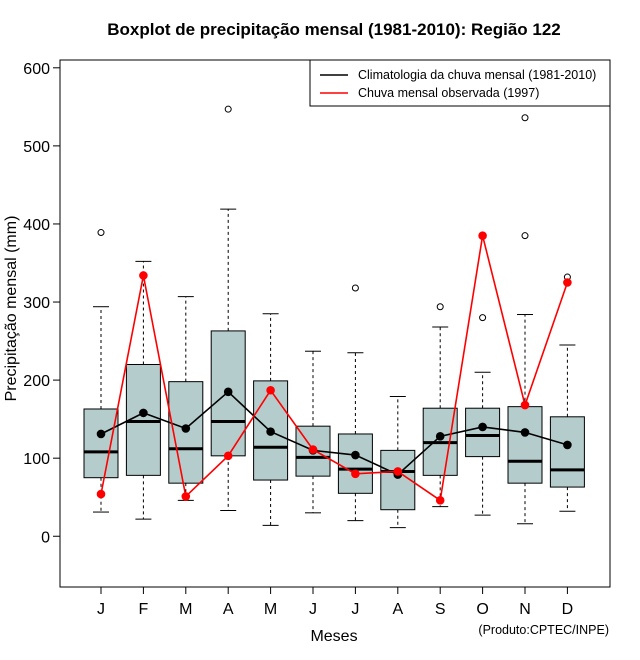 This screenshot has height=660, width=640. I want to click on legend-box, so click(460, 83).